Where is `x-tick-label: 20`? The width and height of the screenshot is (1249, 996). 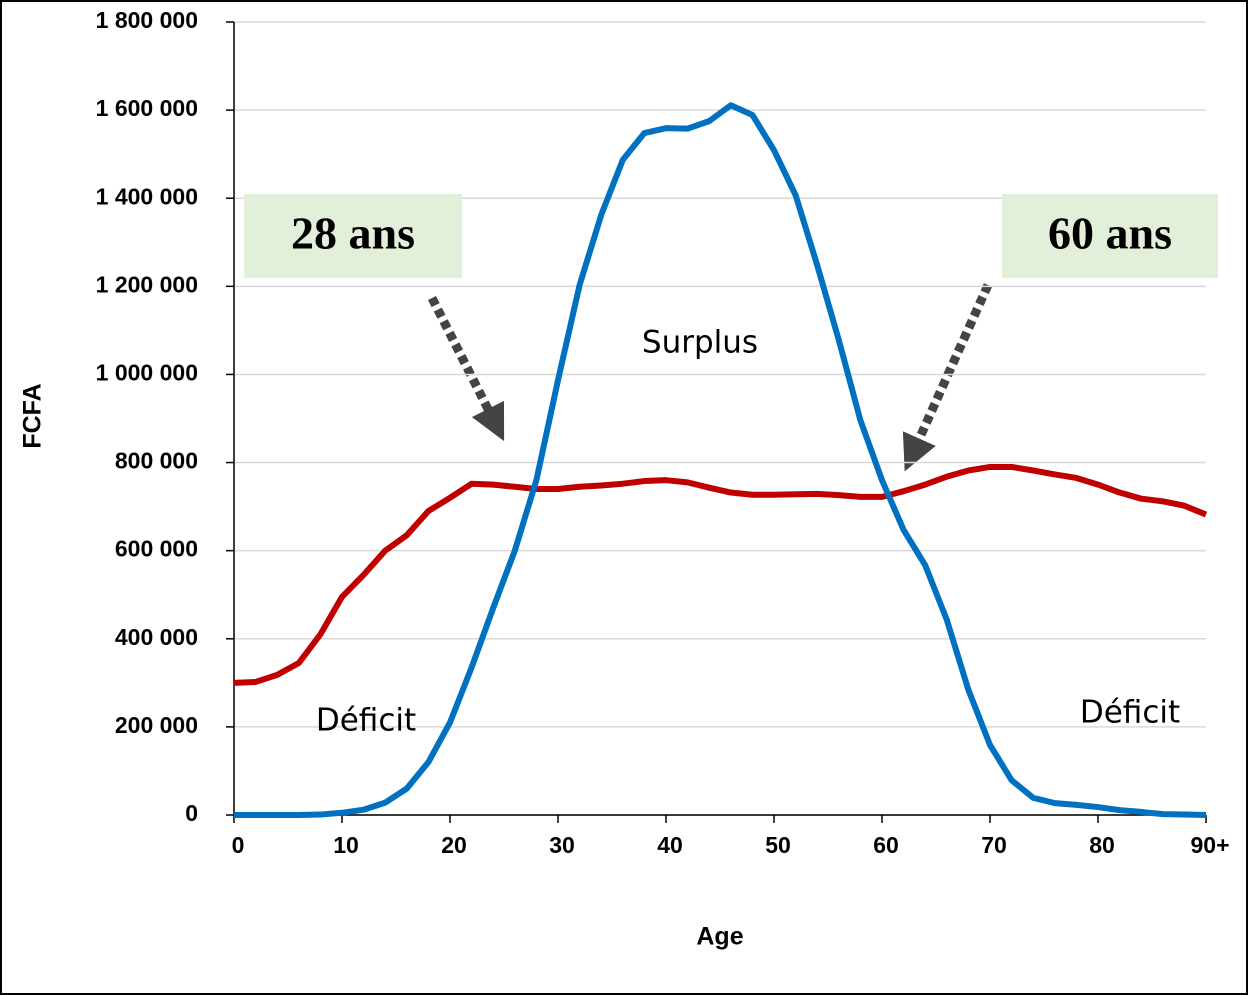 x-tick-label: 20 is located at coordinates (454, 845).